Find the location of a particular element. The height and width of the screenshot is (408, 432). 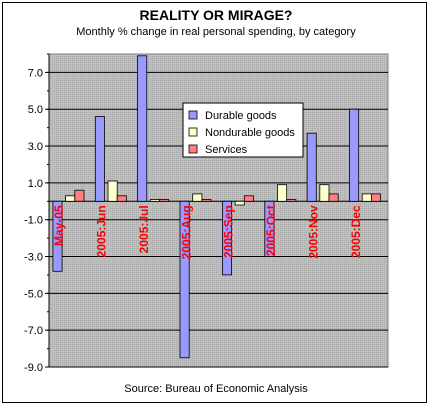

x-tick-label: 2005:Oct is located at coordinates (271, 230).